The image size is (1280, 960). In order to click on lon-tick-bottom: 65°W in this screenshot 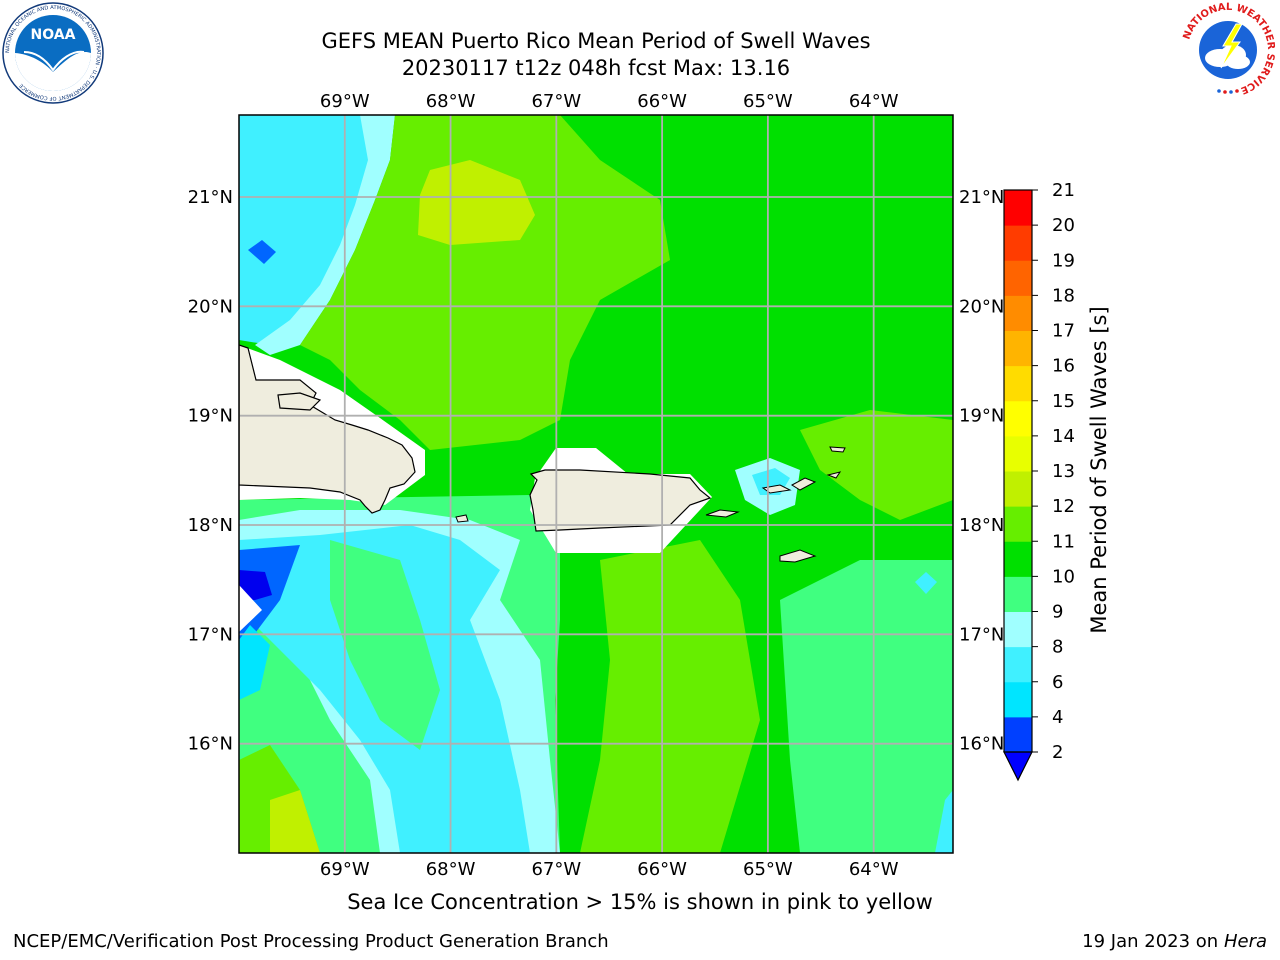, I will do `click(768, 869)`.